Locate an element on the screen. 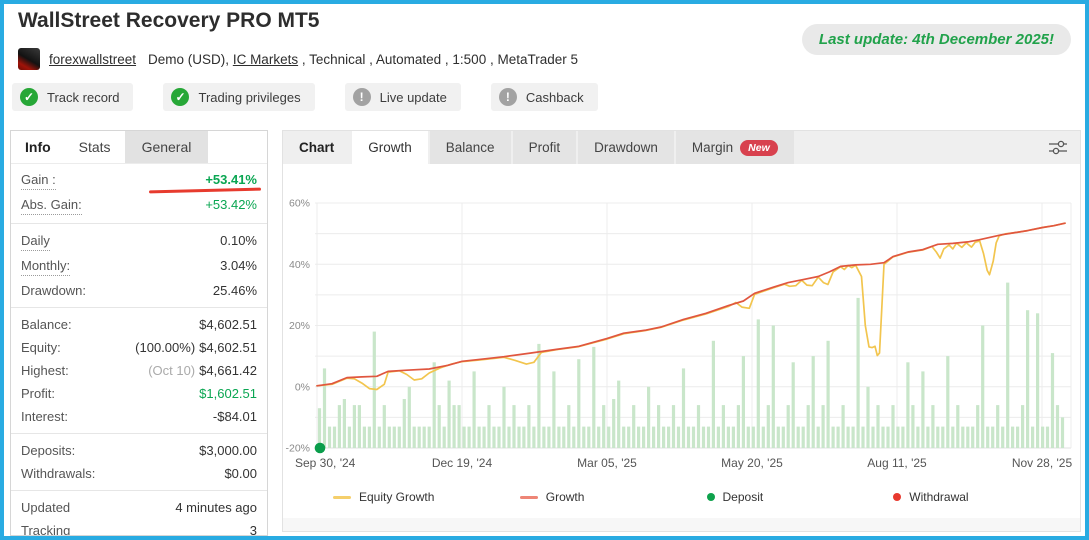 The image size is (1089, 540). tab-stats: Stats is located at coordinates (94, 147).